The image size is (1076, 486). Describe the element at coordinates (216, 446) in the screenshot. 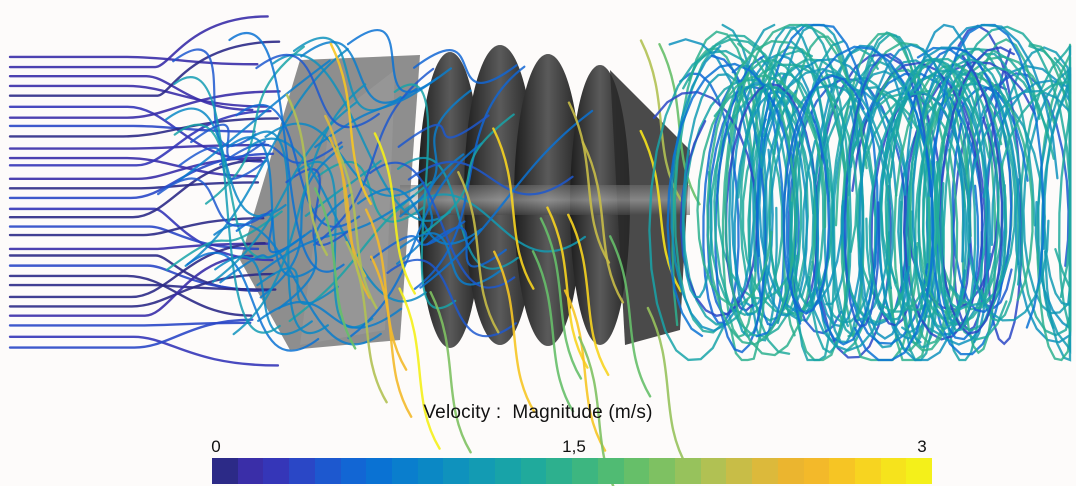

I see `colorbar-tick-min: 0` at that location.